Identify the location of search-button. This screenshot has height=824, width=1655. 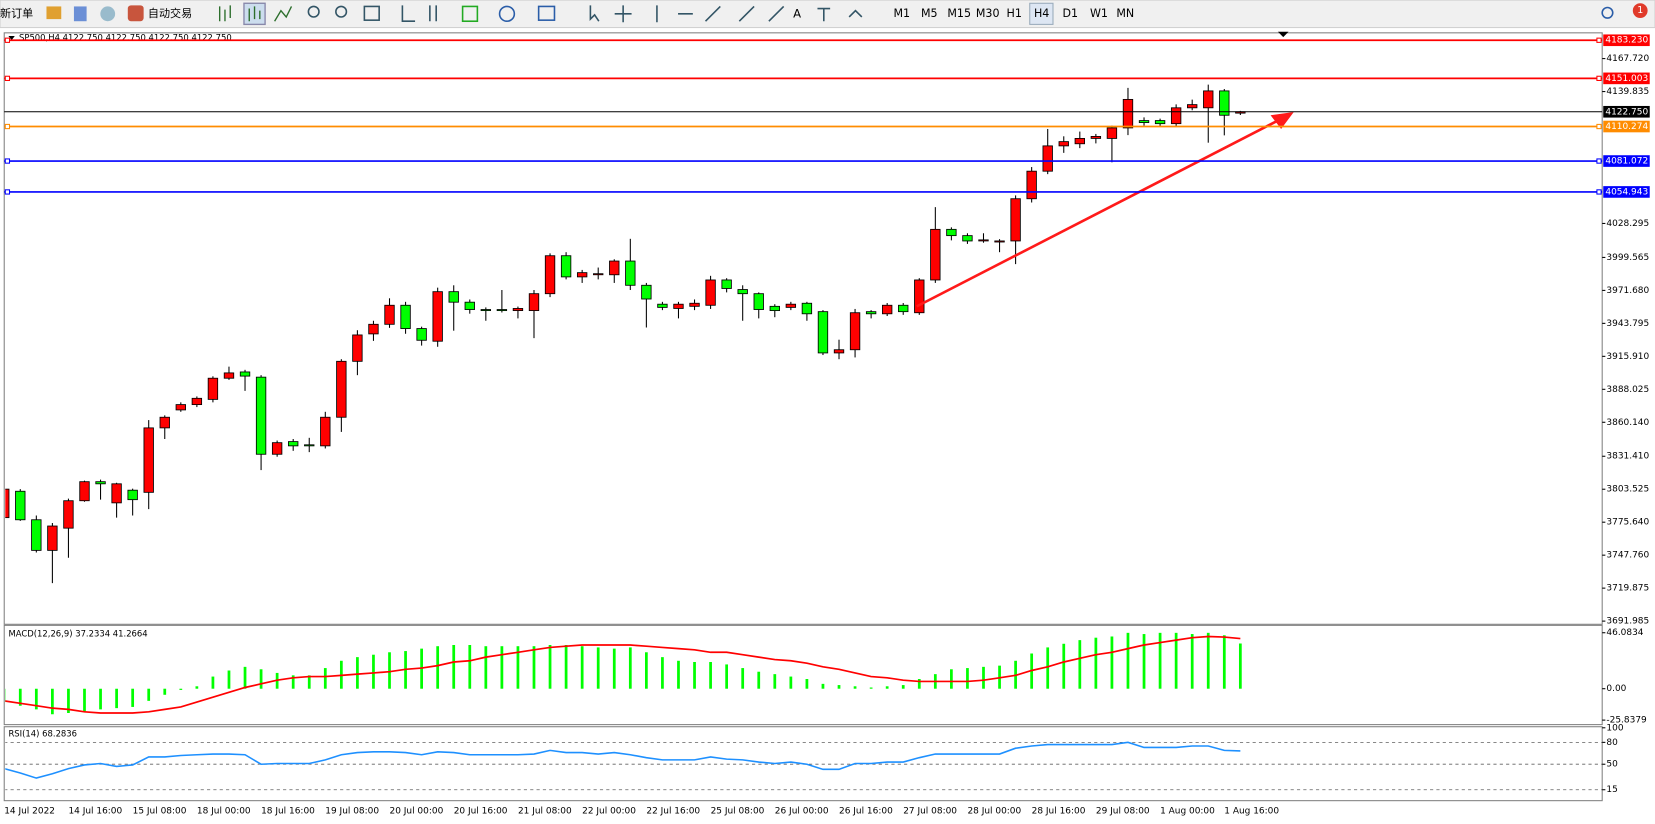
(1607, 12).